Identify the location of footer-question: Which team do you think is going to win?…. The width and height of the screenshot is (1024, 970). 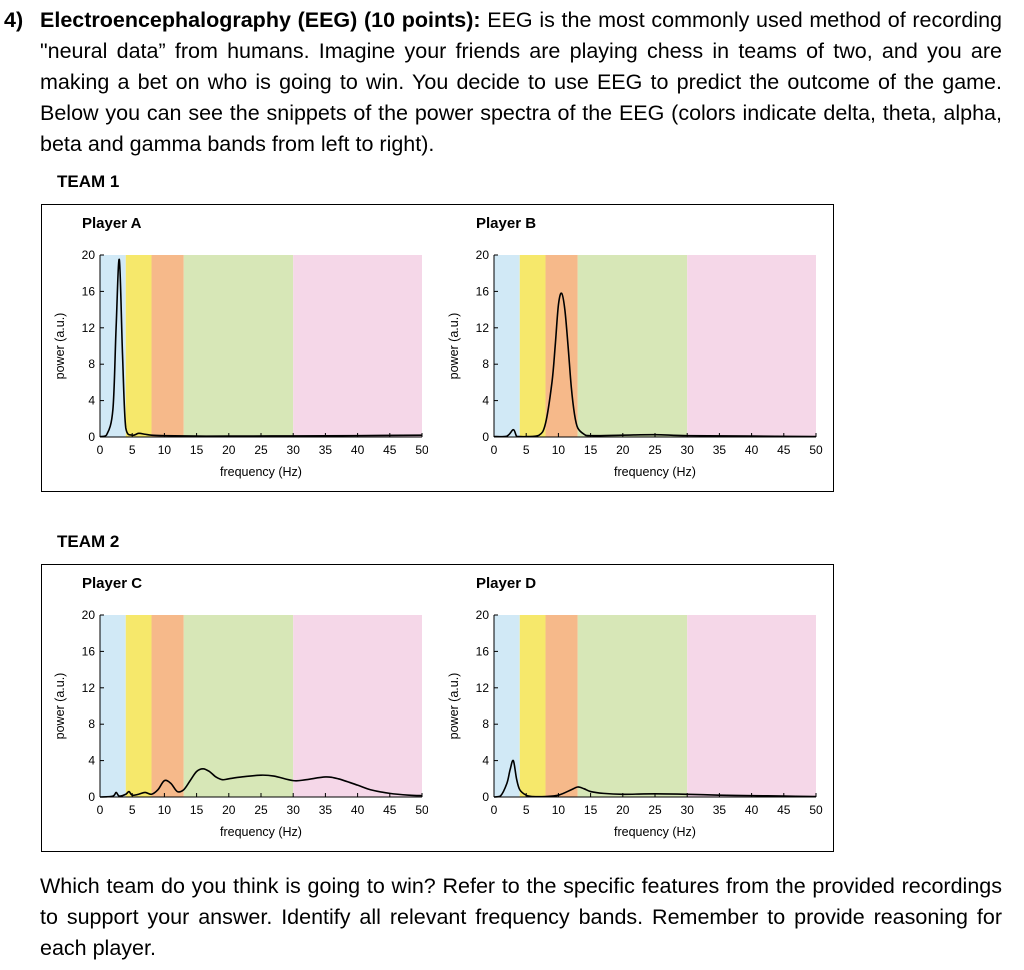
(521, 917).